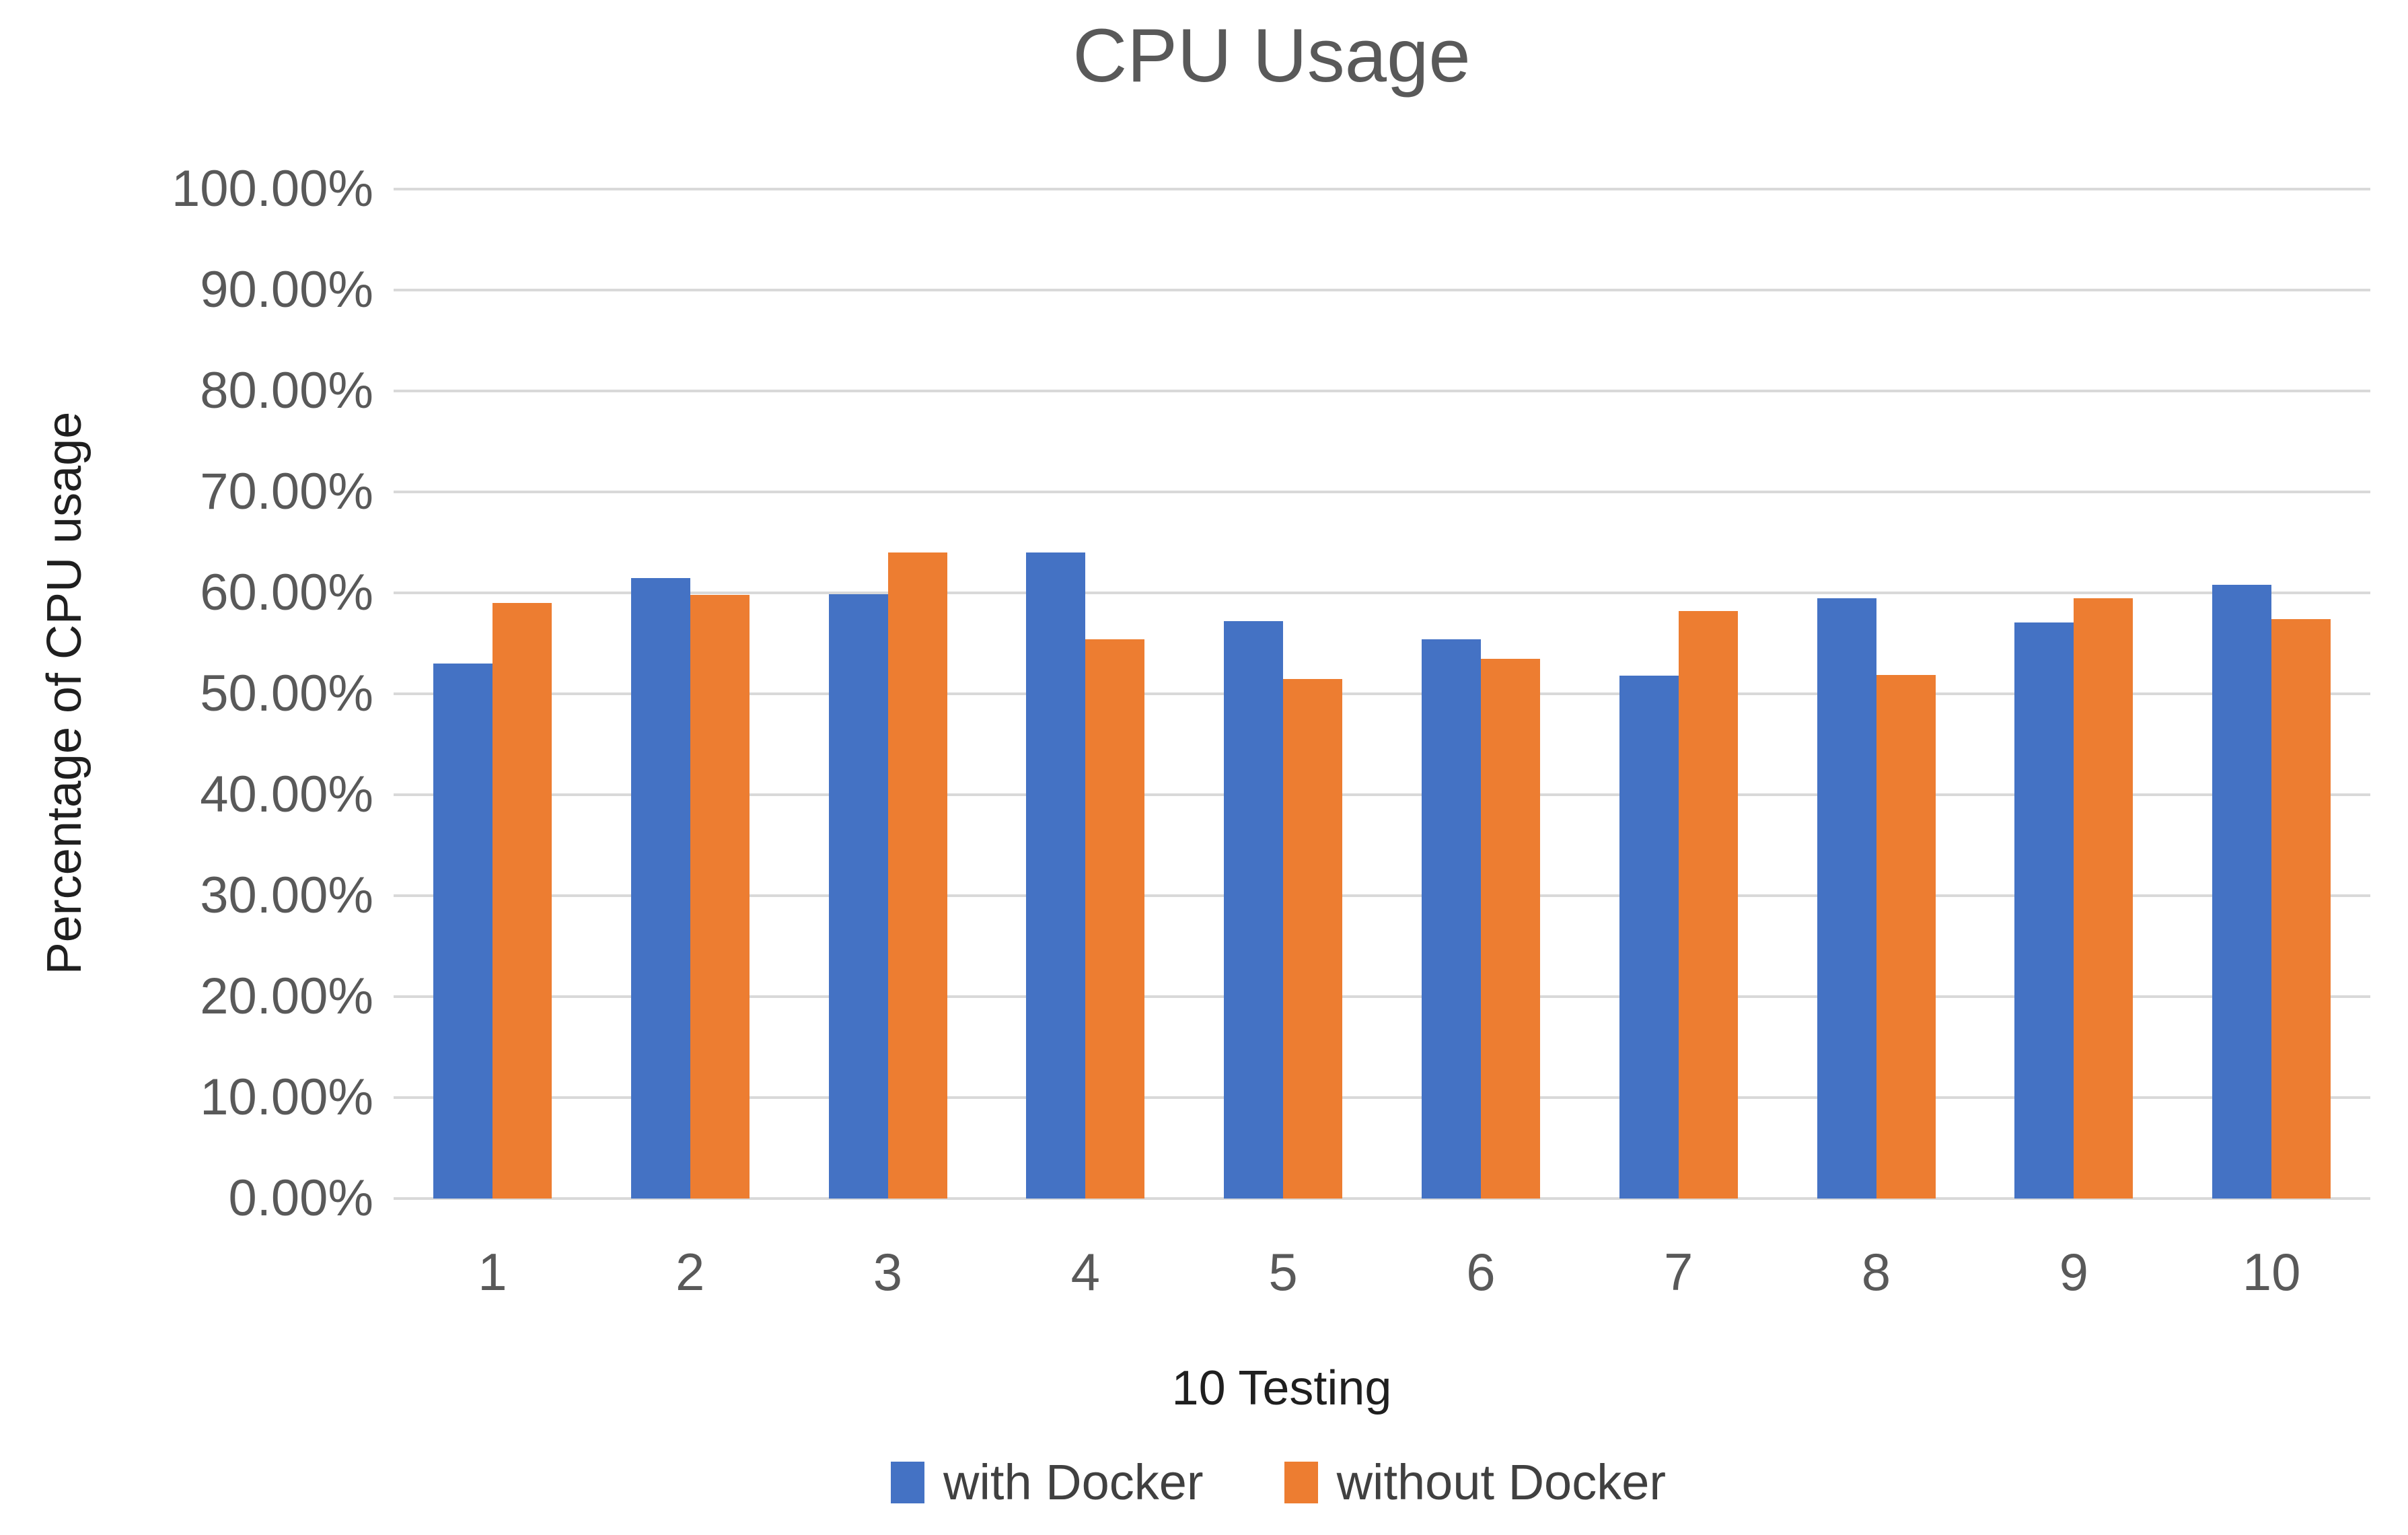  What do you see at coordinates (2271, 1271) in the screenshot?
I see `x-tick-label-10: 10` at bounding box center [2271, 1271].